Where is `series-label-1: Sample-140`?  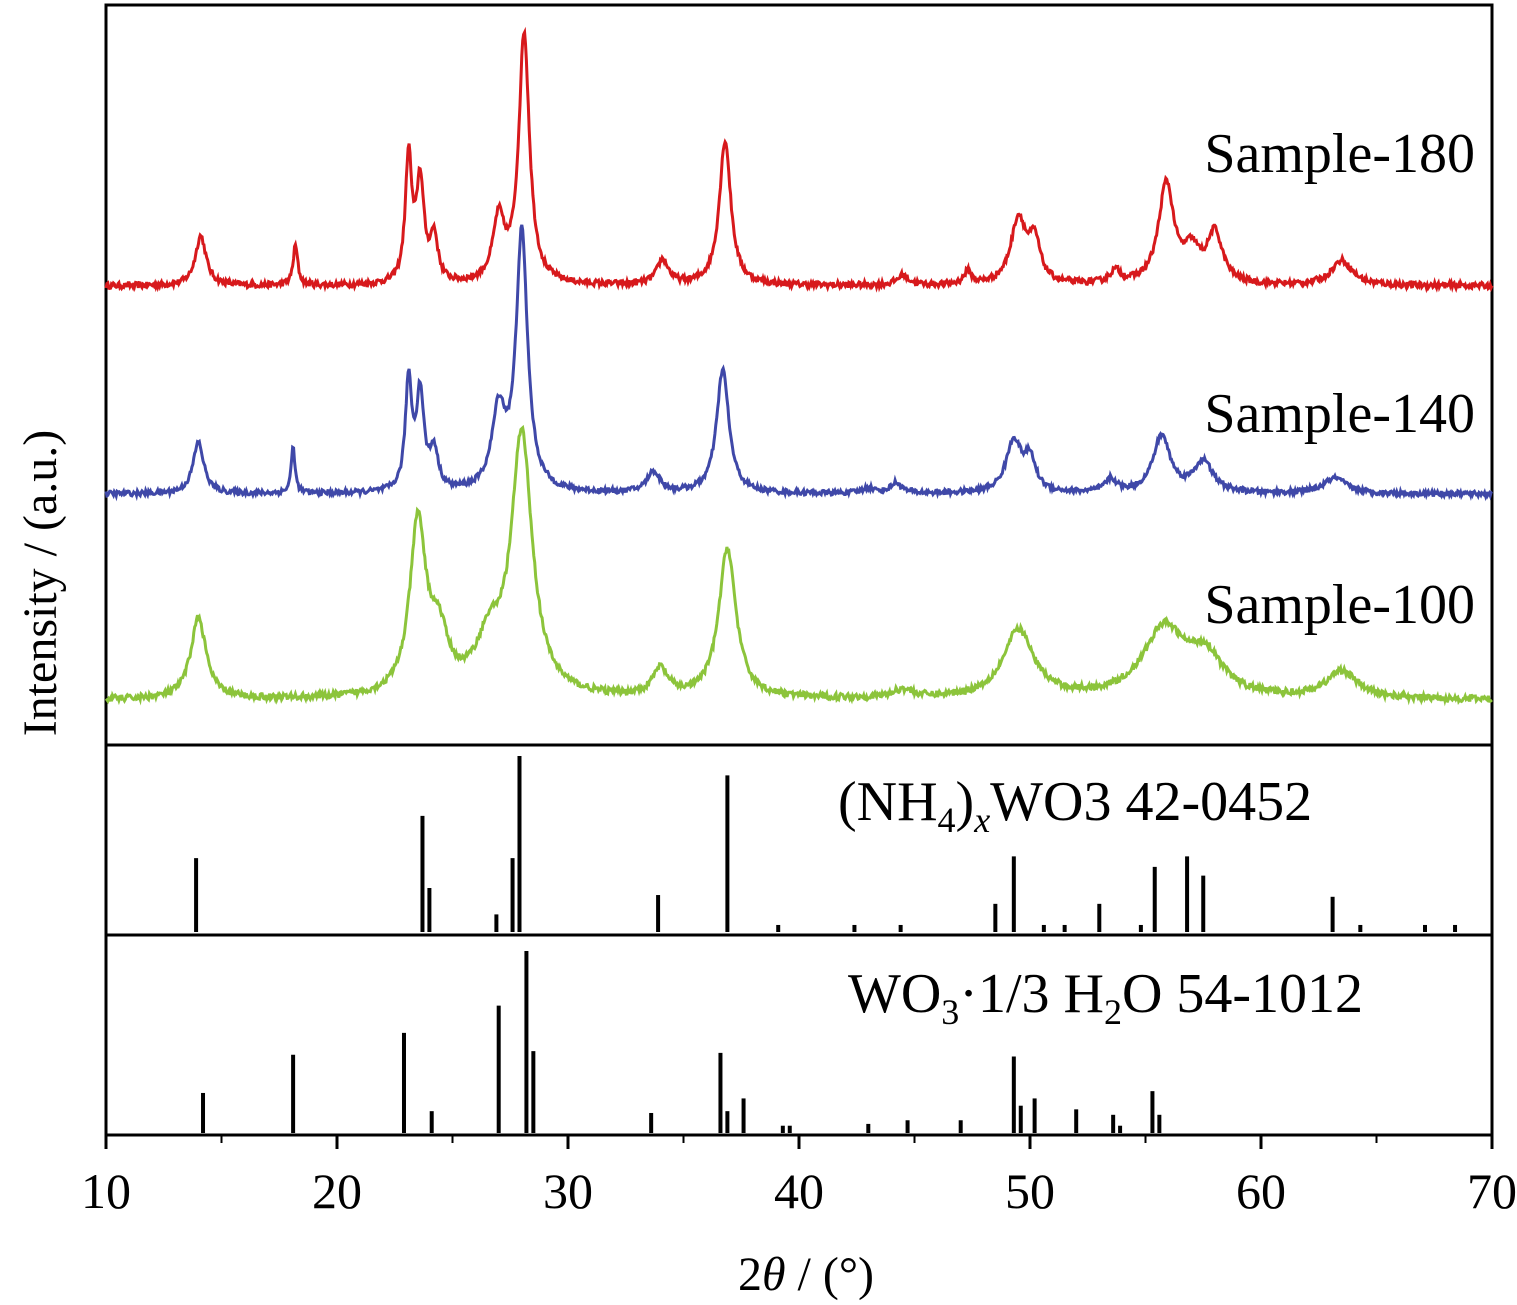 series-label-1: Sample-140 is located at coordinates (1339, 414).